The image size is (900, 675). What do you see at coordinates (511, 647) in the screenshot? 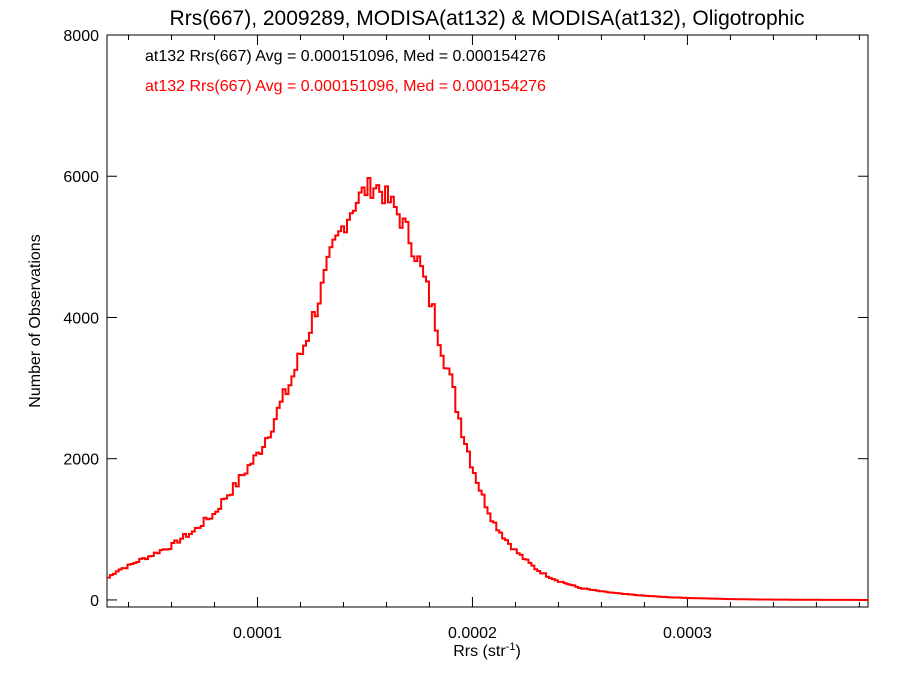
I see `x-axis-label-superscript: -1` at bounding box center [511, 647].